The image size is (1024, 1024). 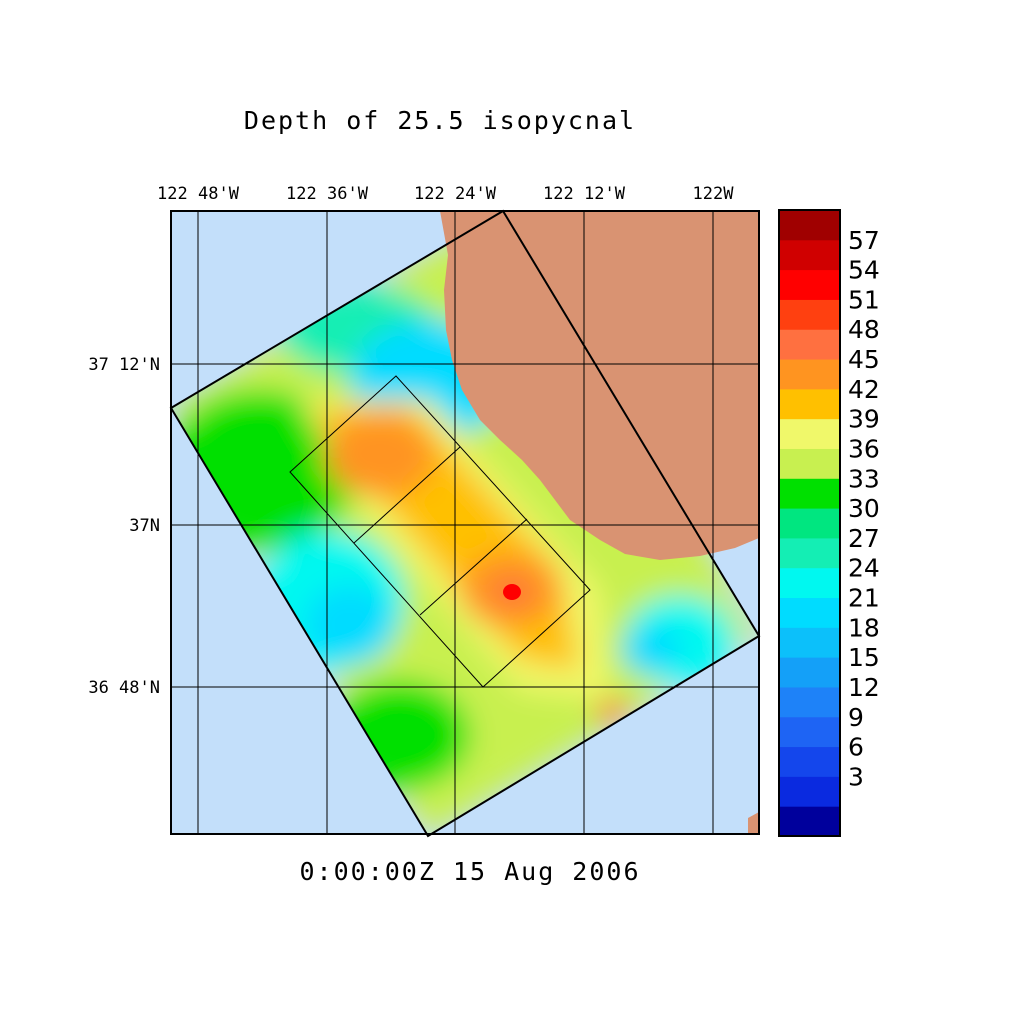 What do you see at coordinates (864, 448) in the screenshot?
I see `colorbar-label: 36` at bounding box center [864, 448].